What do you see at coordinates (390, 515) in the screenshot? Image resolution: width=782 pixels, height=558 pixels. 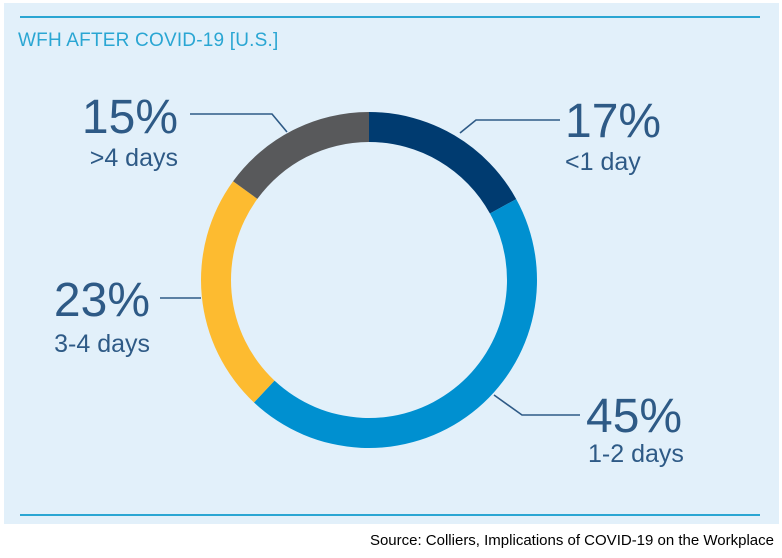 I see `bottom-rule` at bounding box center [390, 515].